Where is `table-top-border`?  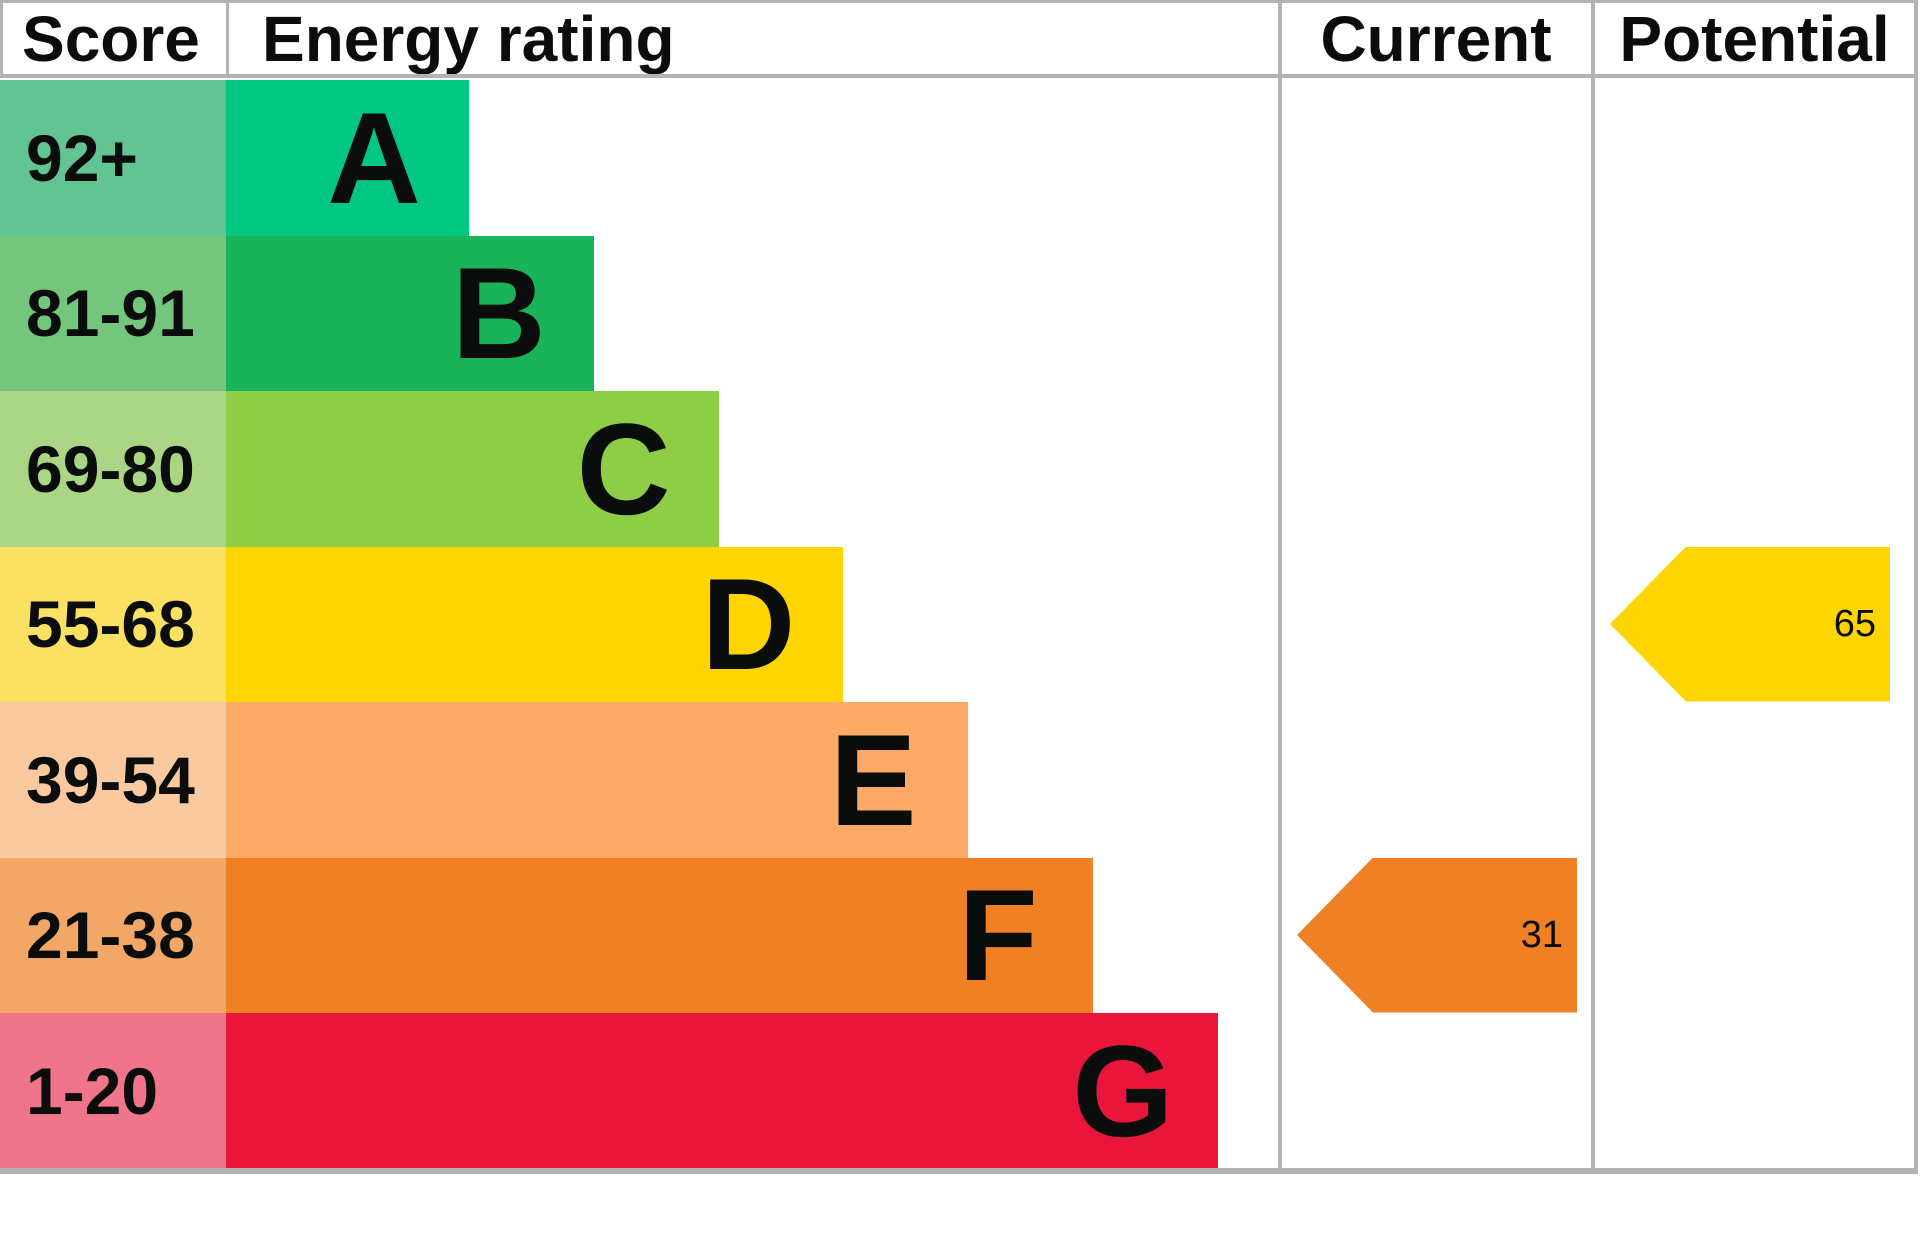
table-top-border is located at coordinates (959, 1).